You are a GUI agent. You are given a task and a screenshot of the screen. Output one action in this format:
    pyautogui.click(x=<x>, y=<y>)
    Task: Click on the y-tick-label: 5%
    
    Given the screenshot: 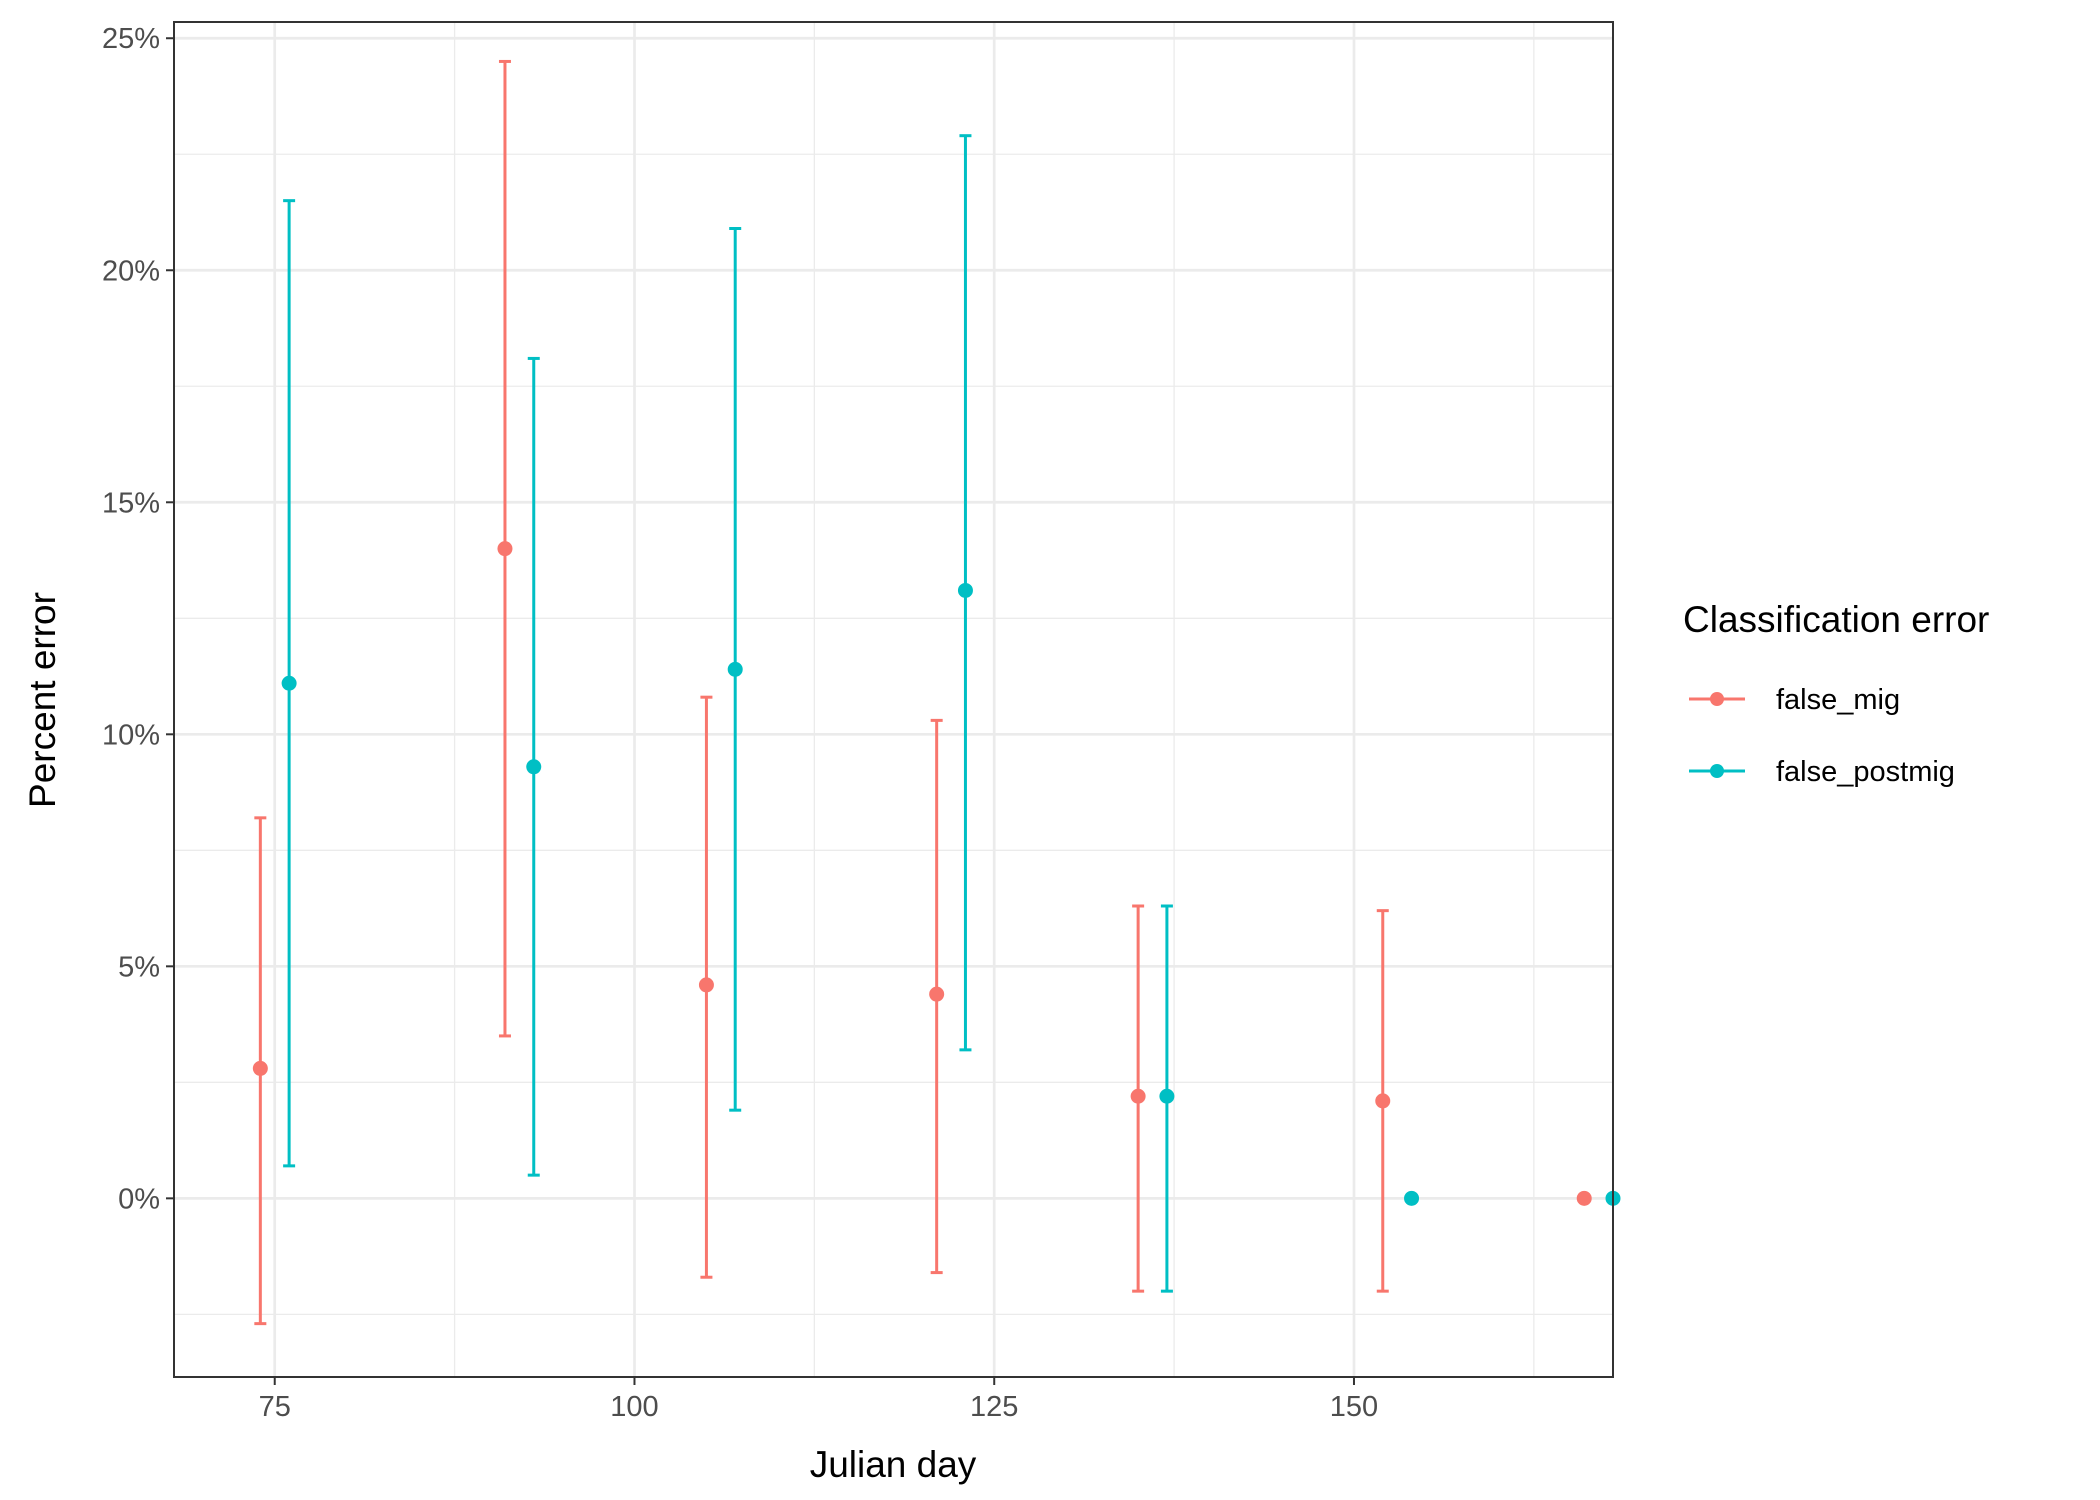 What is the action you would take?
    pyautogui.click(x=139, y=967)
    